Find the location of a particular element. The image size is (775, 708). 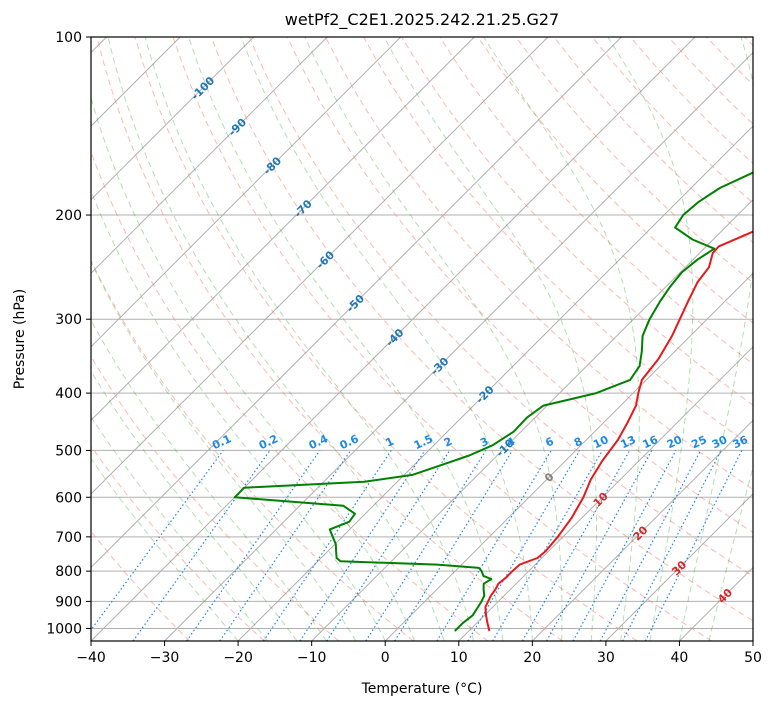

x-tick-label: 50 is located at coordinates (753, 658).